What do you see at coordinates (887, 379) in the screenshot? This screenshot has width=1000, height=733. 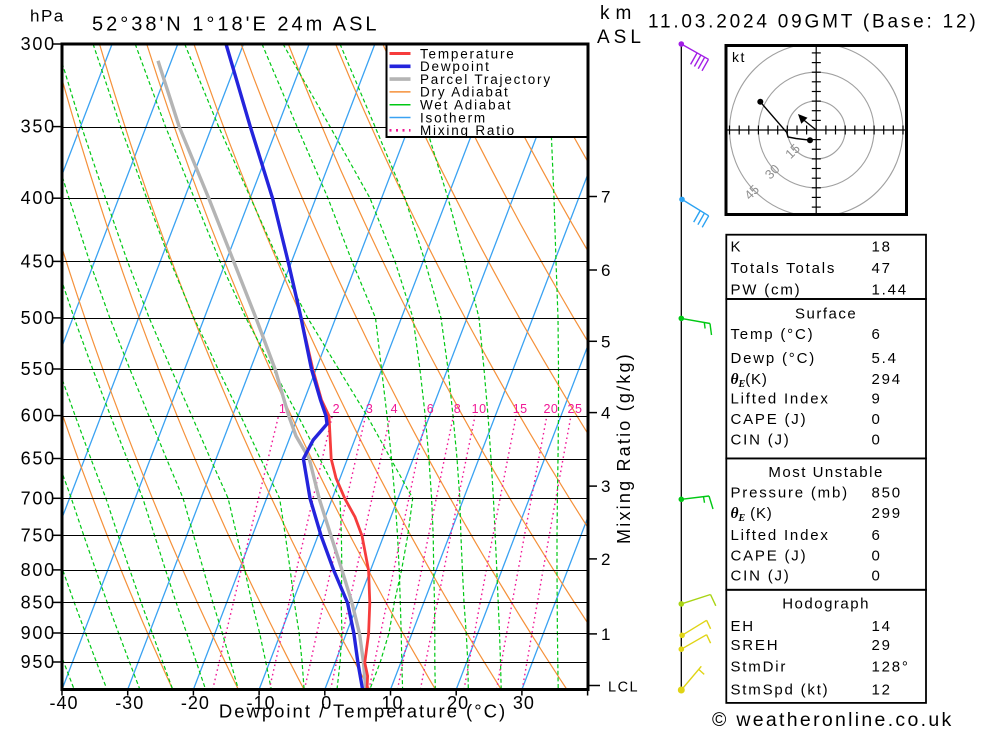 I see `svg-text: 294` at bounding box center [887, 379].